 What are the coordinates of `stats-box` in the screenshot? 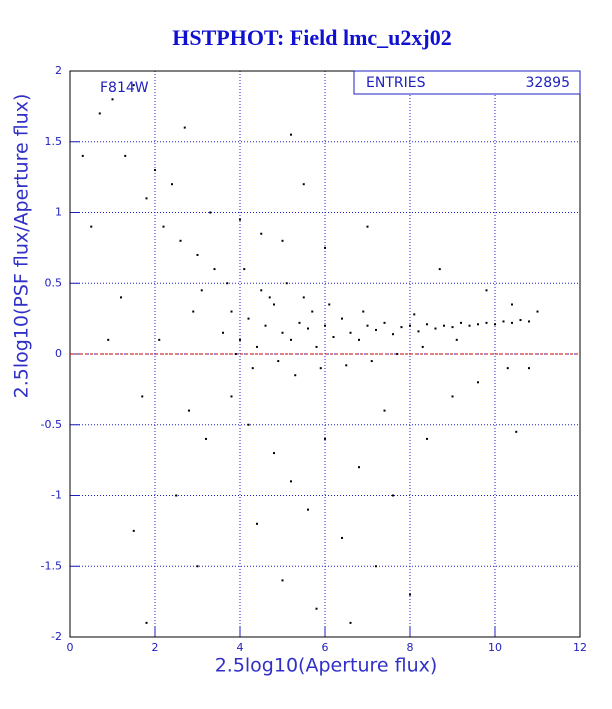 It's located at (467, 82).